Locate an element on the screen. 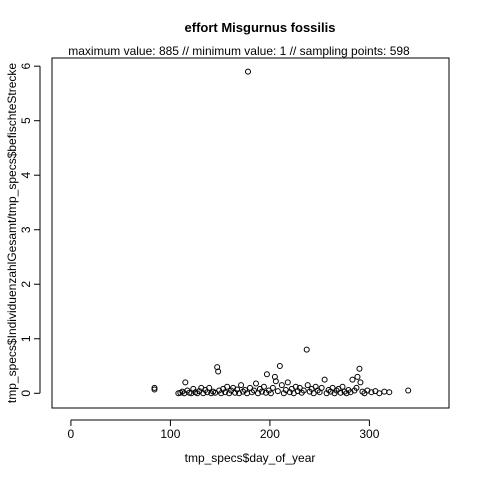 The width and height of the screenshot is (480, 480). y-tick-label: 0 is located at coordinates (26, 393).